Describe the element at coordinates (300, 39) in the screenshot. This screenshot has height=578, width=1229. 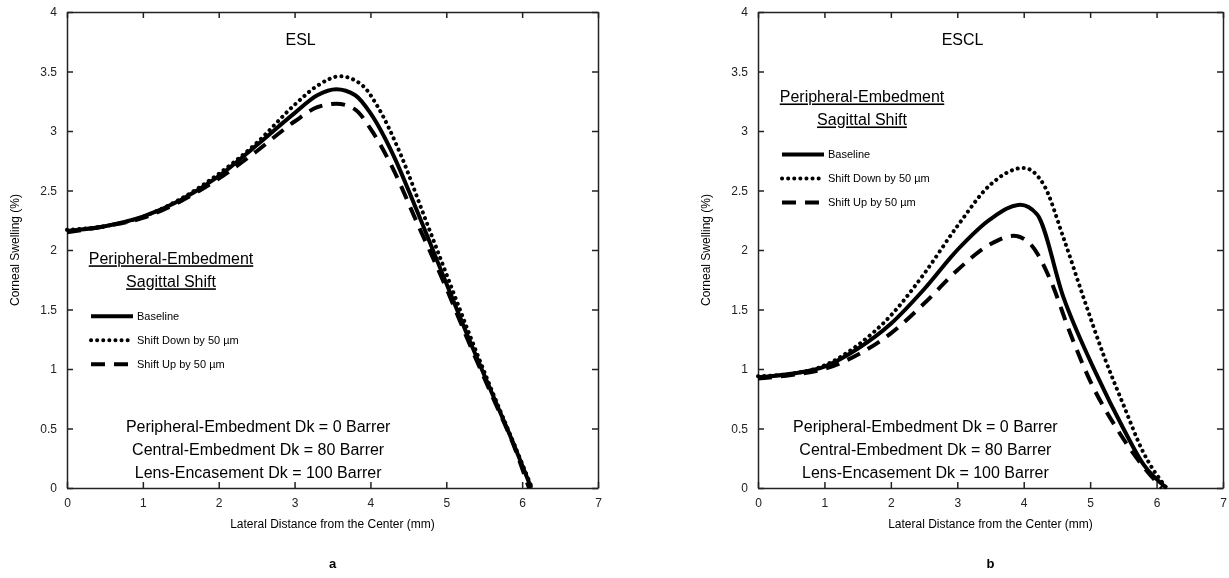
I see `text: ESL` at that location.